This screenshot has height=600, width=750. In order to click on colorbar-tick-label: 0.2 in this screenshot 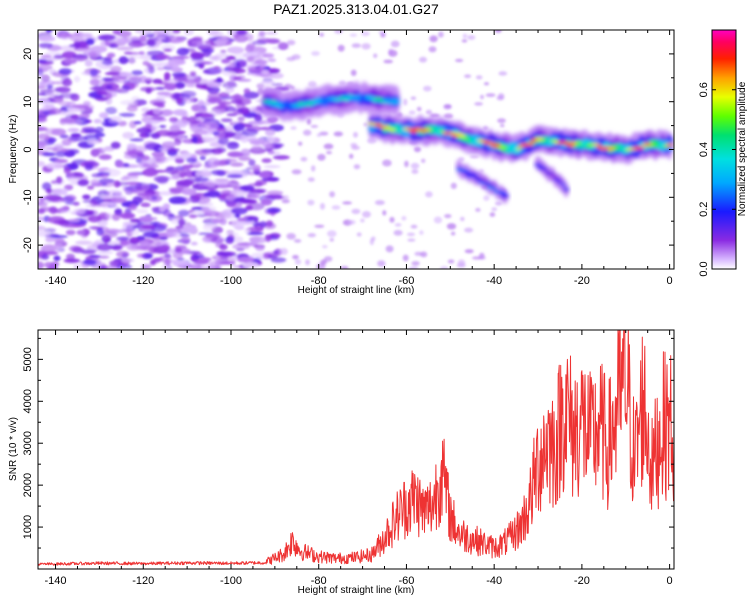, I will do `click(704, 209)`.